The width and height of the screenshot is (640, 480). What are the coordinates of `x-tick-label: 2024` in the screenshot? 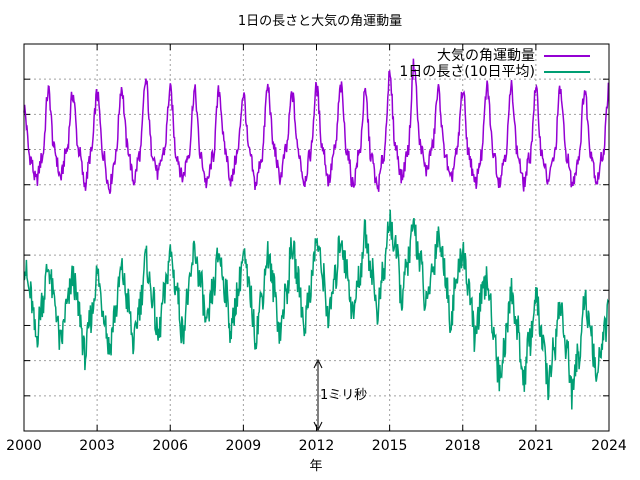 It's located at (609, 446).